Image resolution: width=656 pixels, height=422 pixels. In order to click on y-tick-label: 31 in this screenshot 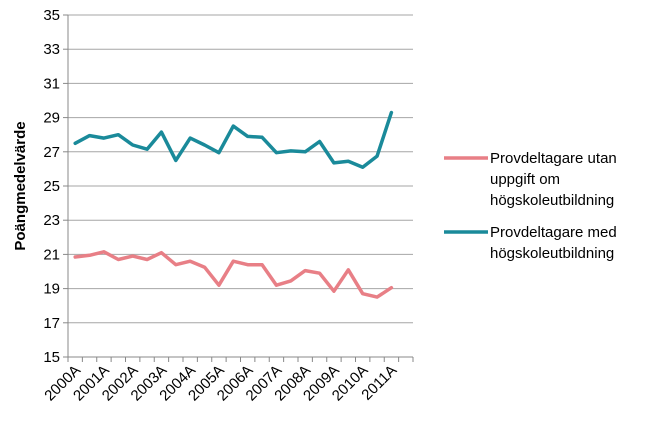, I will do `click(51, 83)`.